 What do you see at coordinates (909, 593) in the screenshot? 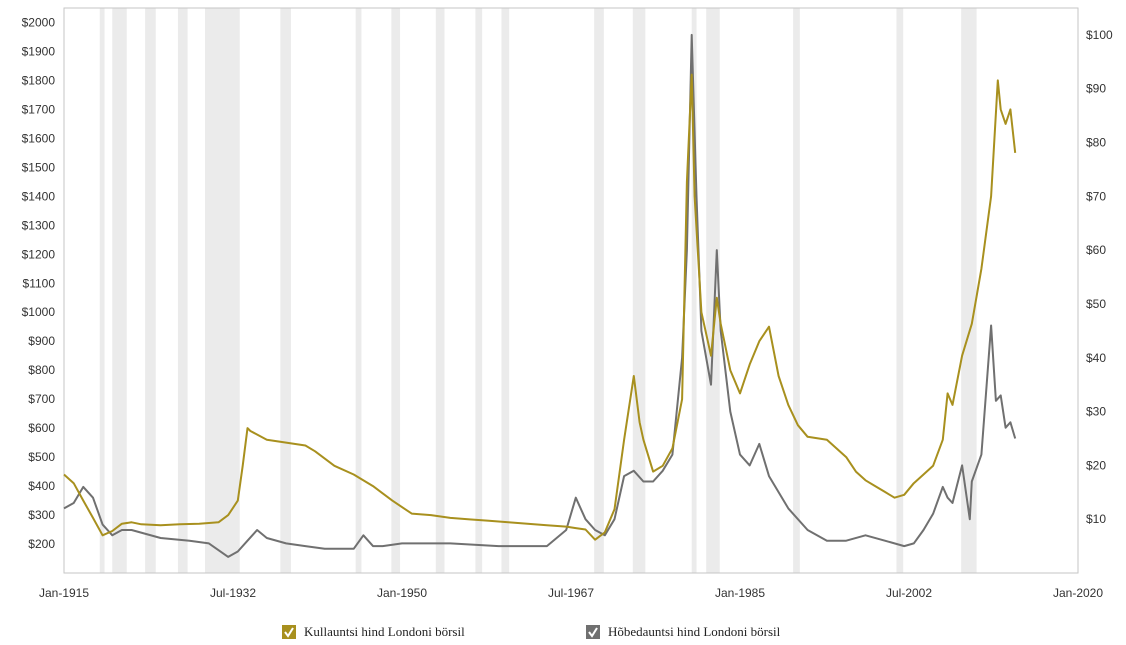
I see `x-axis-tick-label: Jul-2002` at bounding box center [909, 593].